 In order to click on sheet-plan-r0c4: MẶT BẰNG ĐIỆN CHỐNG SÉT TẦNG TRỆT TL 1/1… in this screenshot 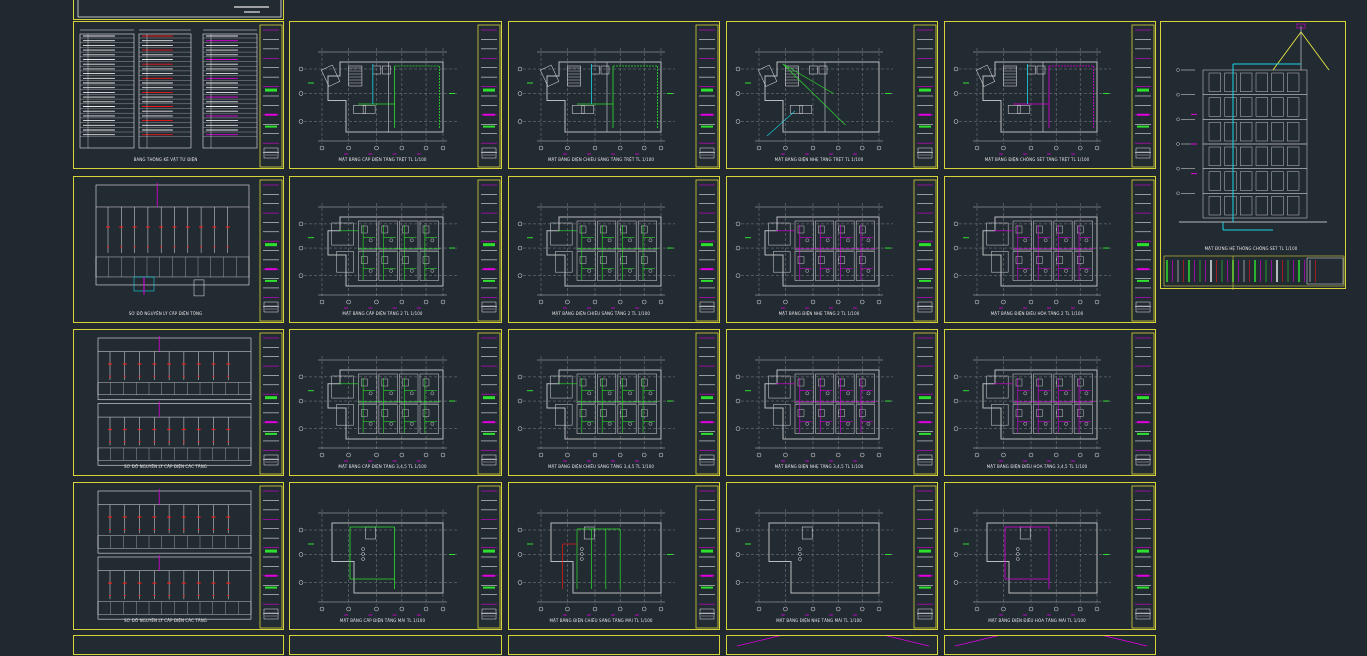, I will do `click(1050, 95)`.